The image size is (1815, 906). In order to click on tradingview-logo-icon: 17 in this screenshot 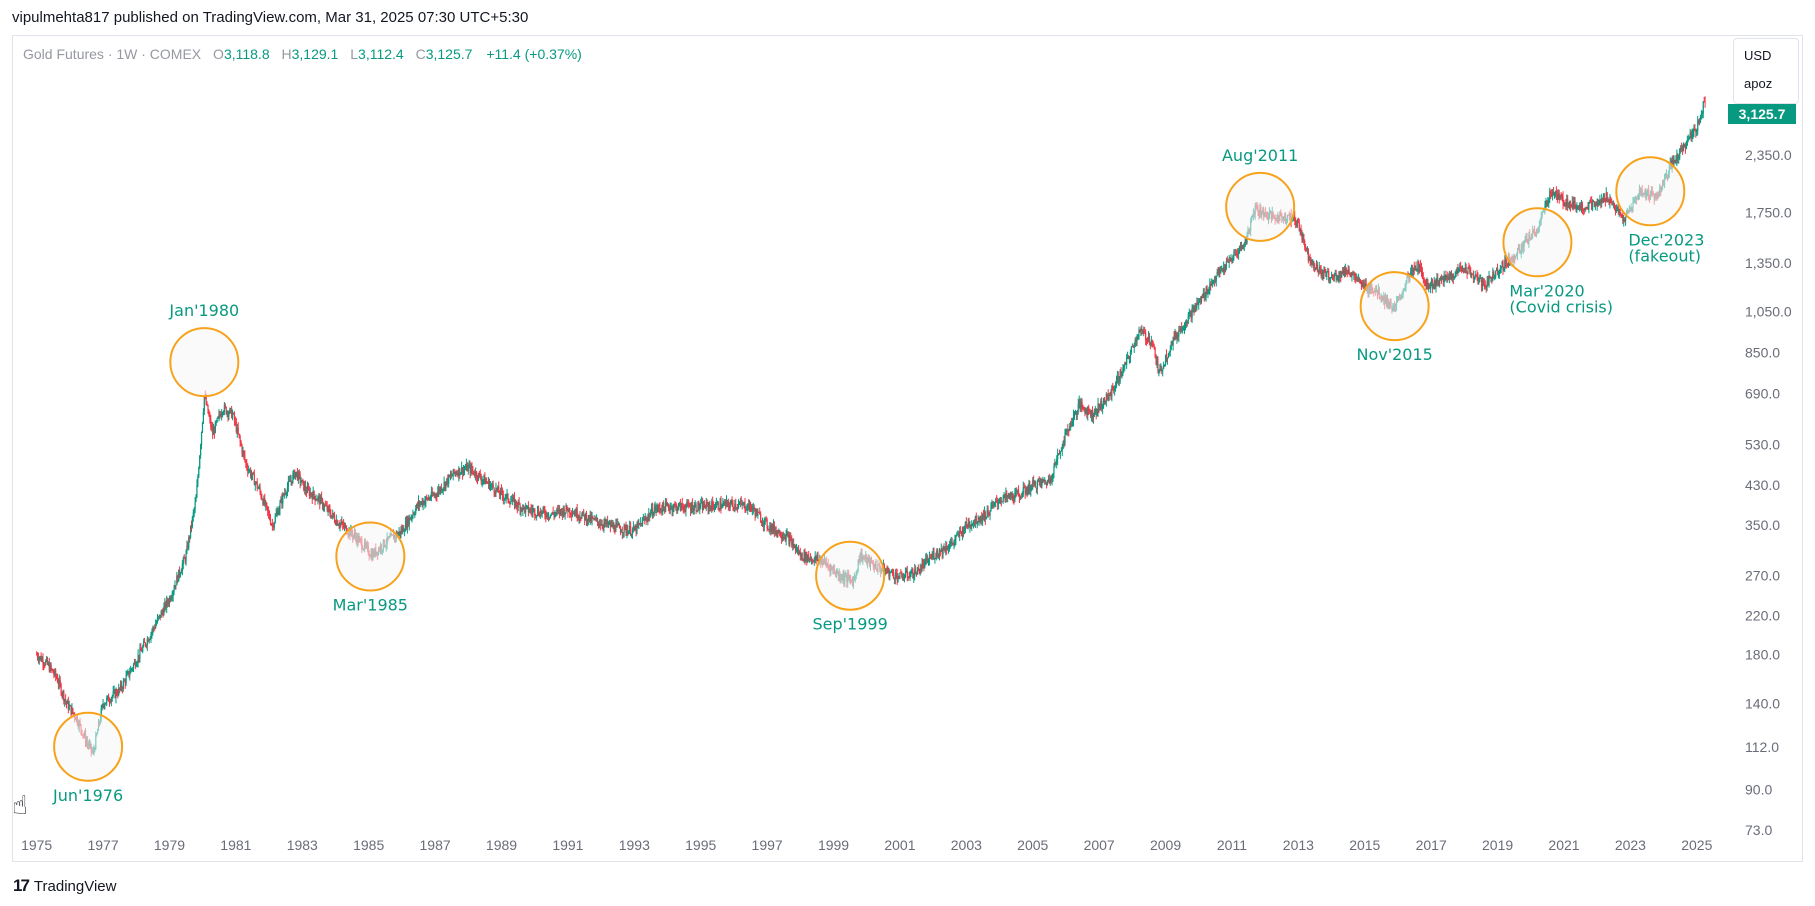, I will do `click(21, 885)`.